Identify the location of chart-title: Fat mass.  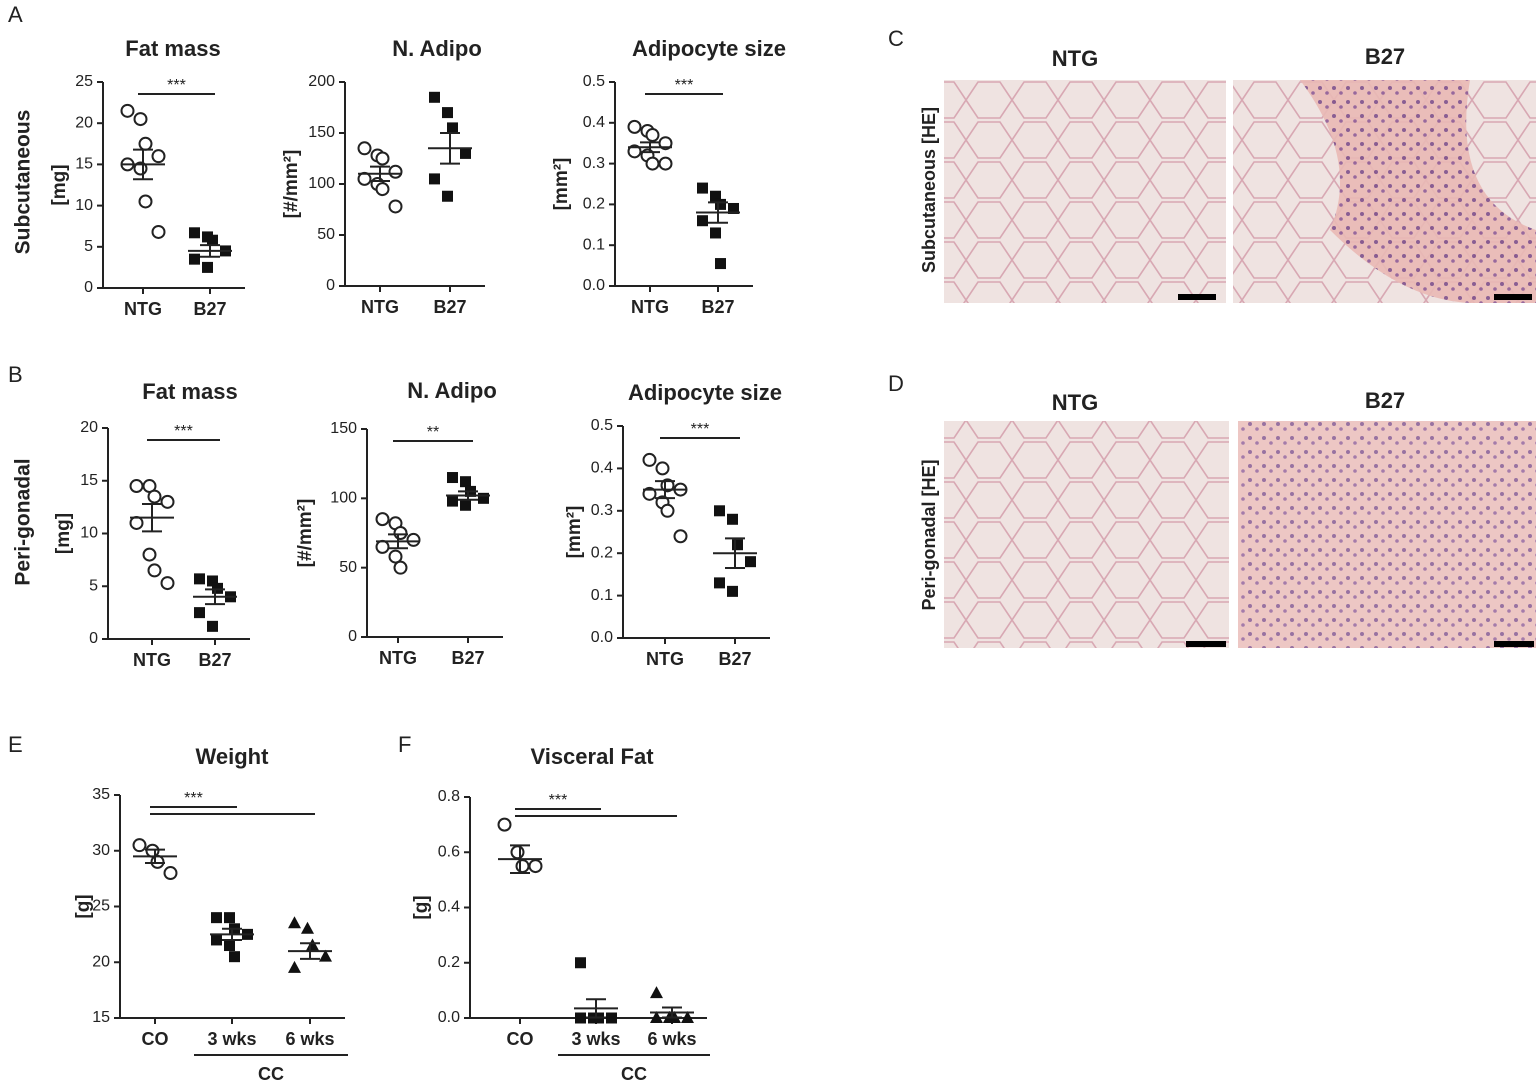
(172, 48).